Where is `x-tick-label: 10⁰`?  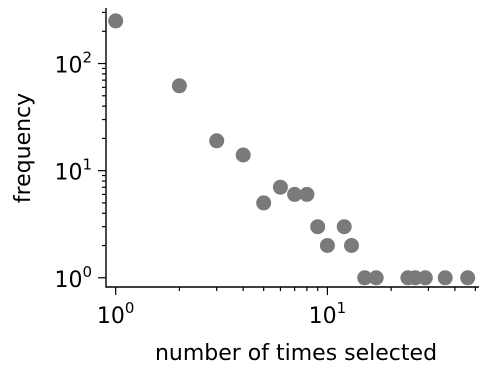
x-tick-label: 10⁰ is located at coordinates (116, 314).